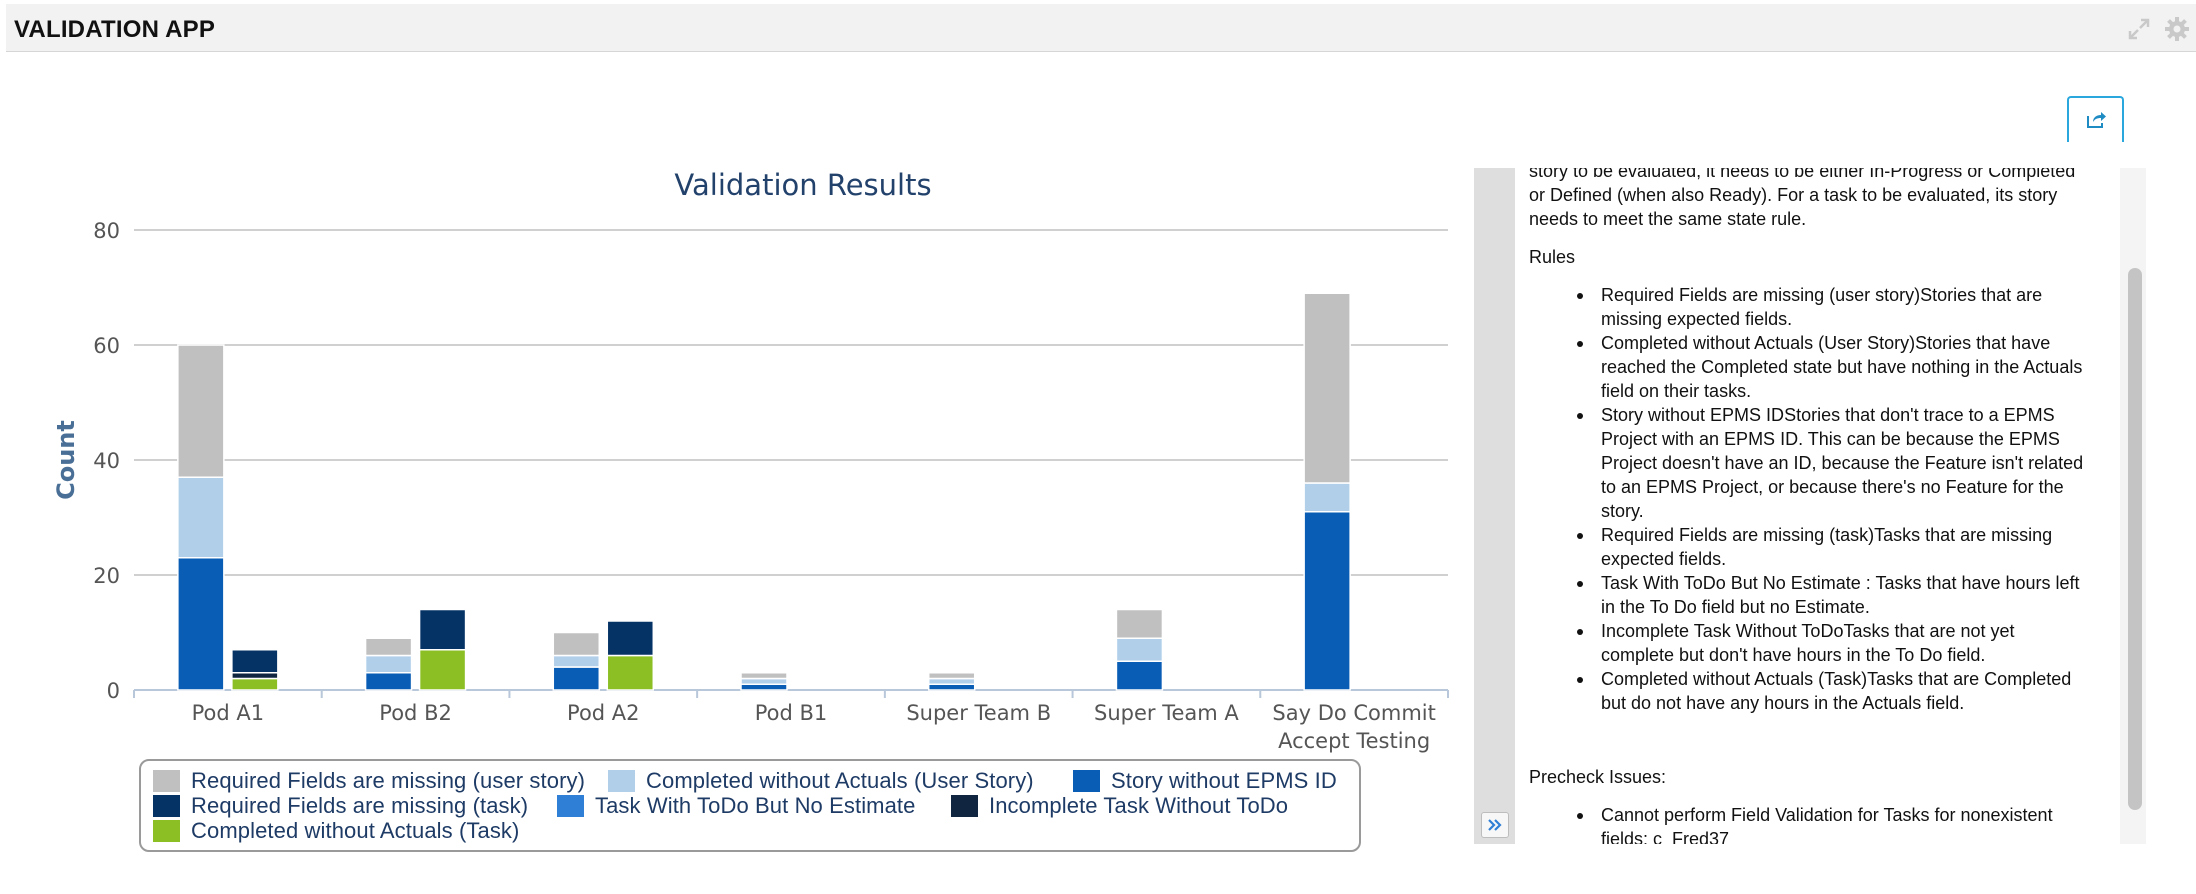 This screenshot has width=2196, height=894. What do you see at coordinates (1166, 713) in the screenshot?
I see `x-tick-label: Super Team A` at bounding box center [1166, 713].